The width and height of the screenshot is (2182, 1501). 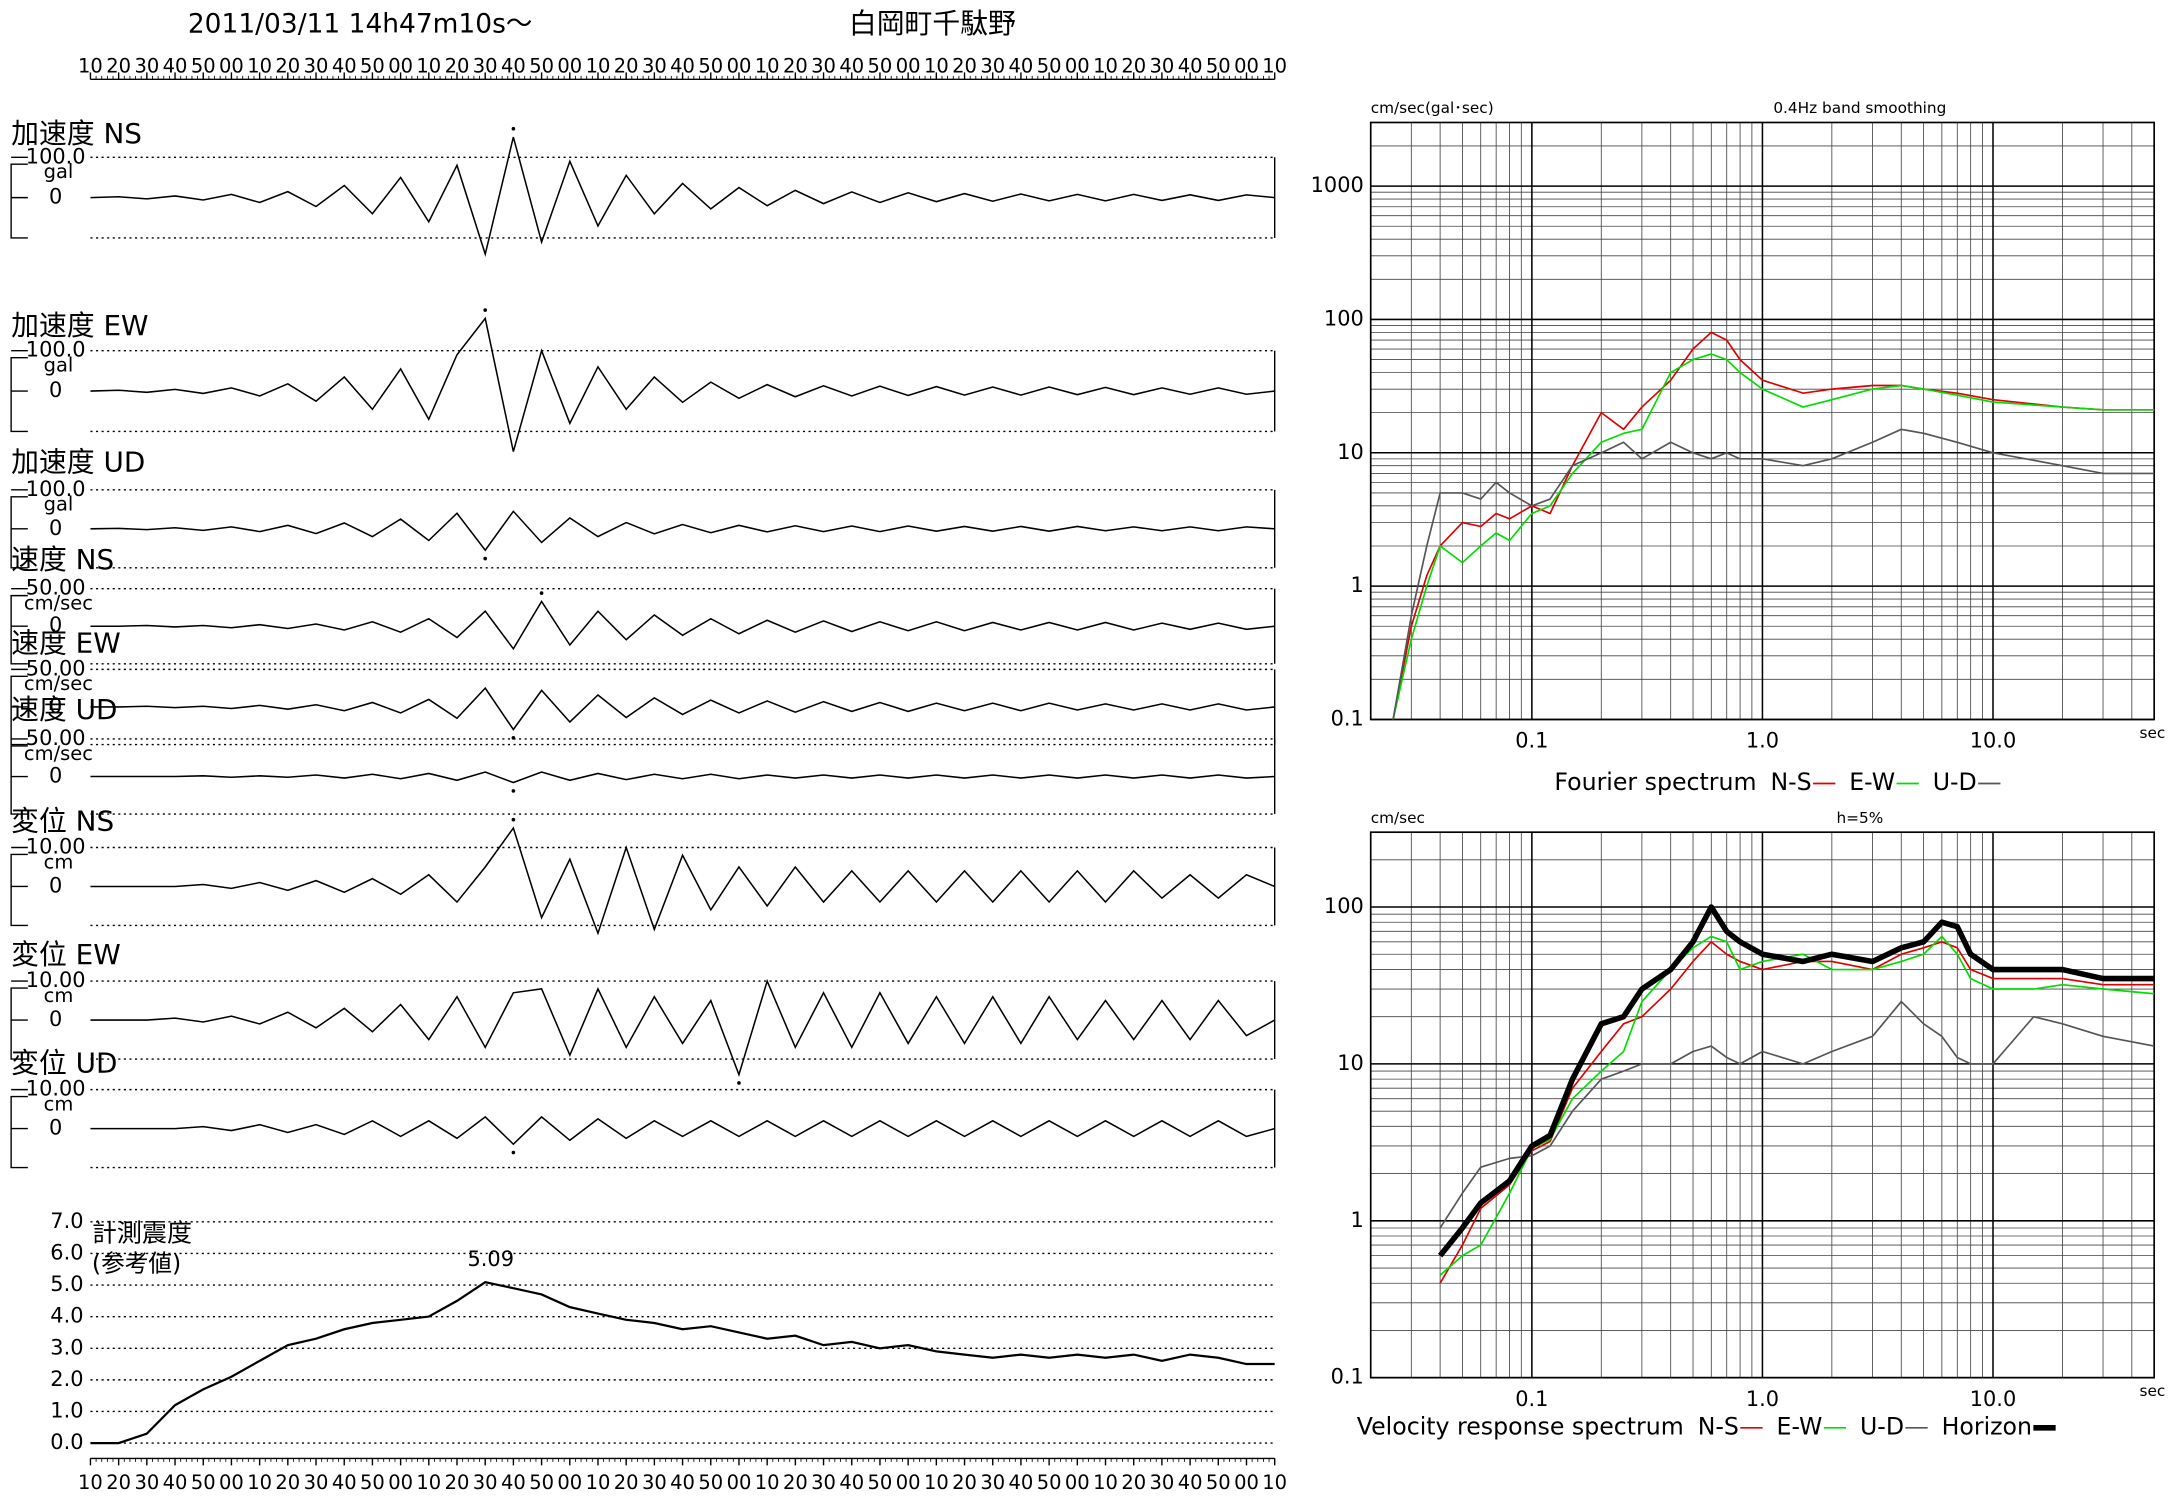 I want to click on y-tick-label: 2.0, so click(x=66, y=1379).